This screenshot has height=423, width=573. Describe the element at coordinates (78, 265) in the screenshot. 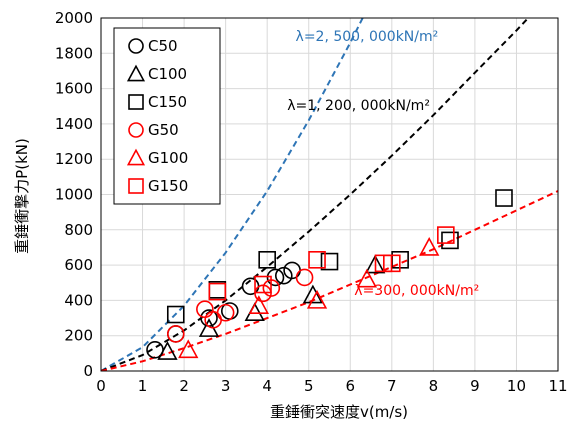

I see `y-tick-label: 600` at that location.